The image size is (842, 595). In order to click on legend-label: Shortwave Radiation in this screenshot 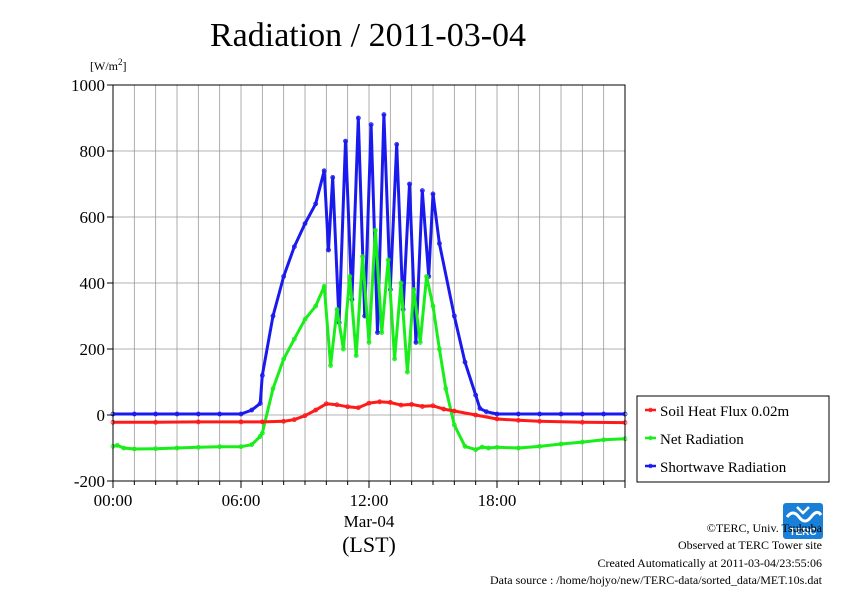, I will do `click(723, 468)`.